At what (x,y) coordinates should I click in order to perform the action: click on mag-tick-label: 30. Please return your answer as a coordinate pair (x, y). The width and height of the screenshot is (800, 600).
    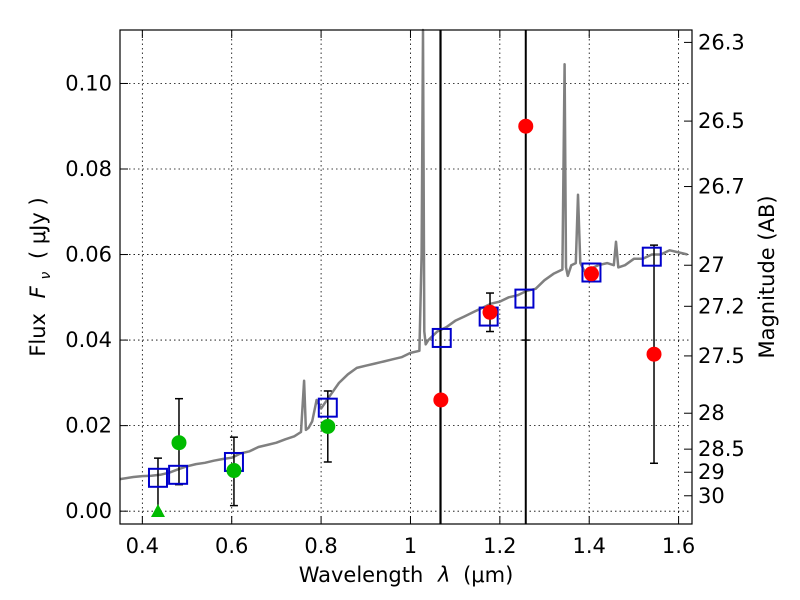
    Looking at the image, I should click on (711, 496).